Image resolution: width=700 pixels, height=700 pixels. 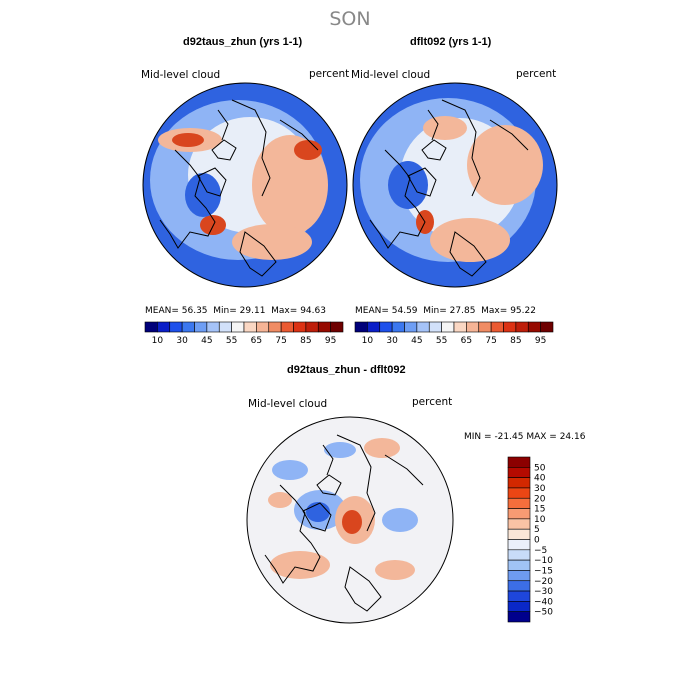 I want to click on colorbar-panel1: 10 30 45 55 65 75 85 95, so click(x=244, y=333).